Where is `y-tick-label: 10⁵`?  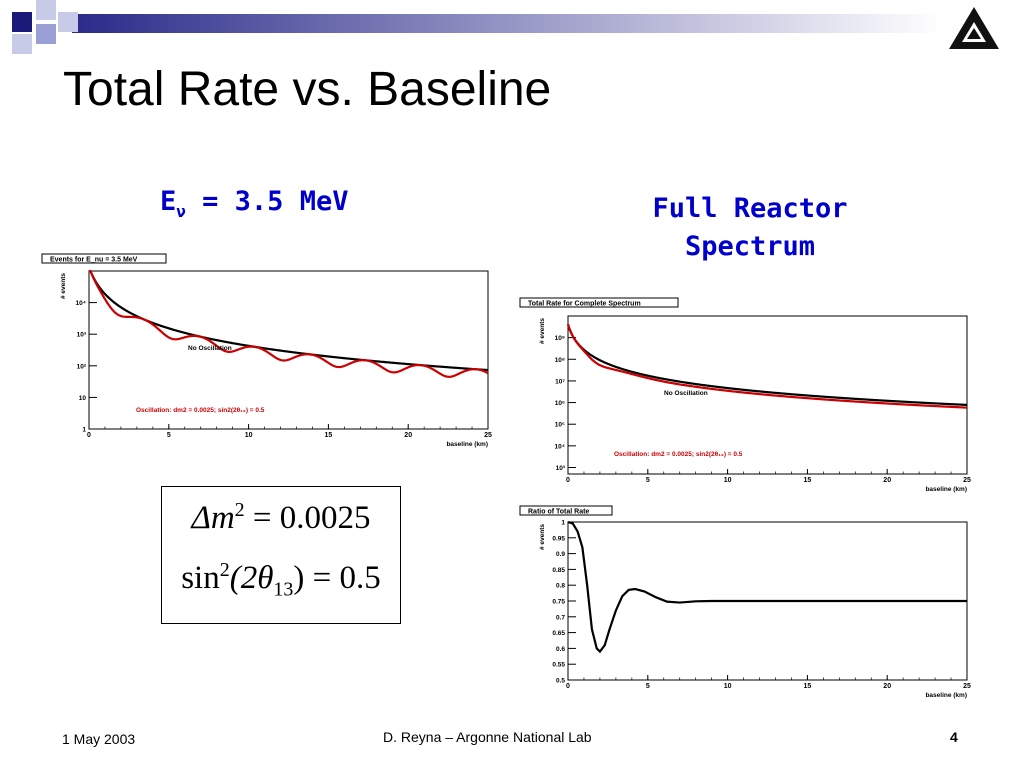 y-tick-label: 10⁵ is located at coordinates (560, 425).